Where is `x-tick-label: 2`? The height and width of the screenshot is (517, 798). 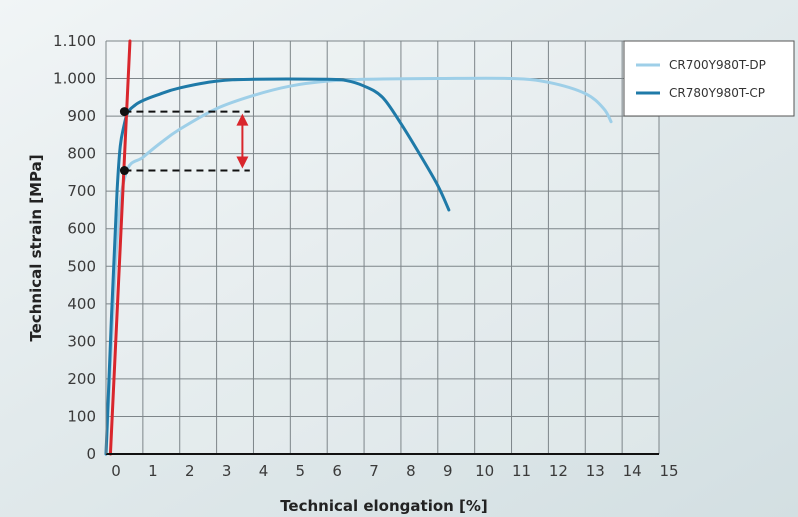 x-tick-label: 2 is located at coordinates (190, 471).